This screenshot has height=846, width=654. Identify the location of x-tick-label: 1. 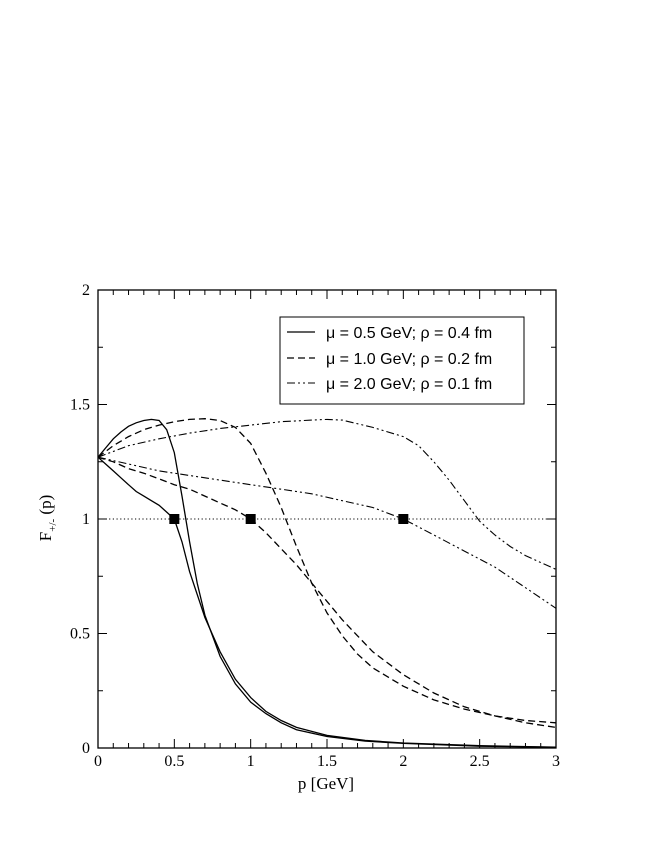
(251, 761).